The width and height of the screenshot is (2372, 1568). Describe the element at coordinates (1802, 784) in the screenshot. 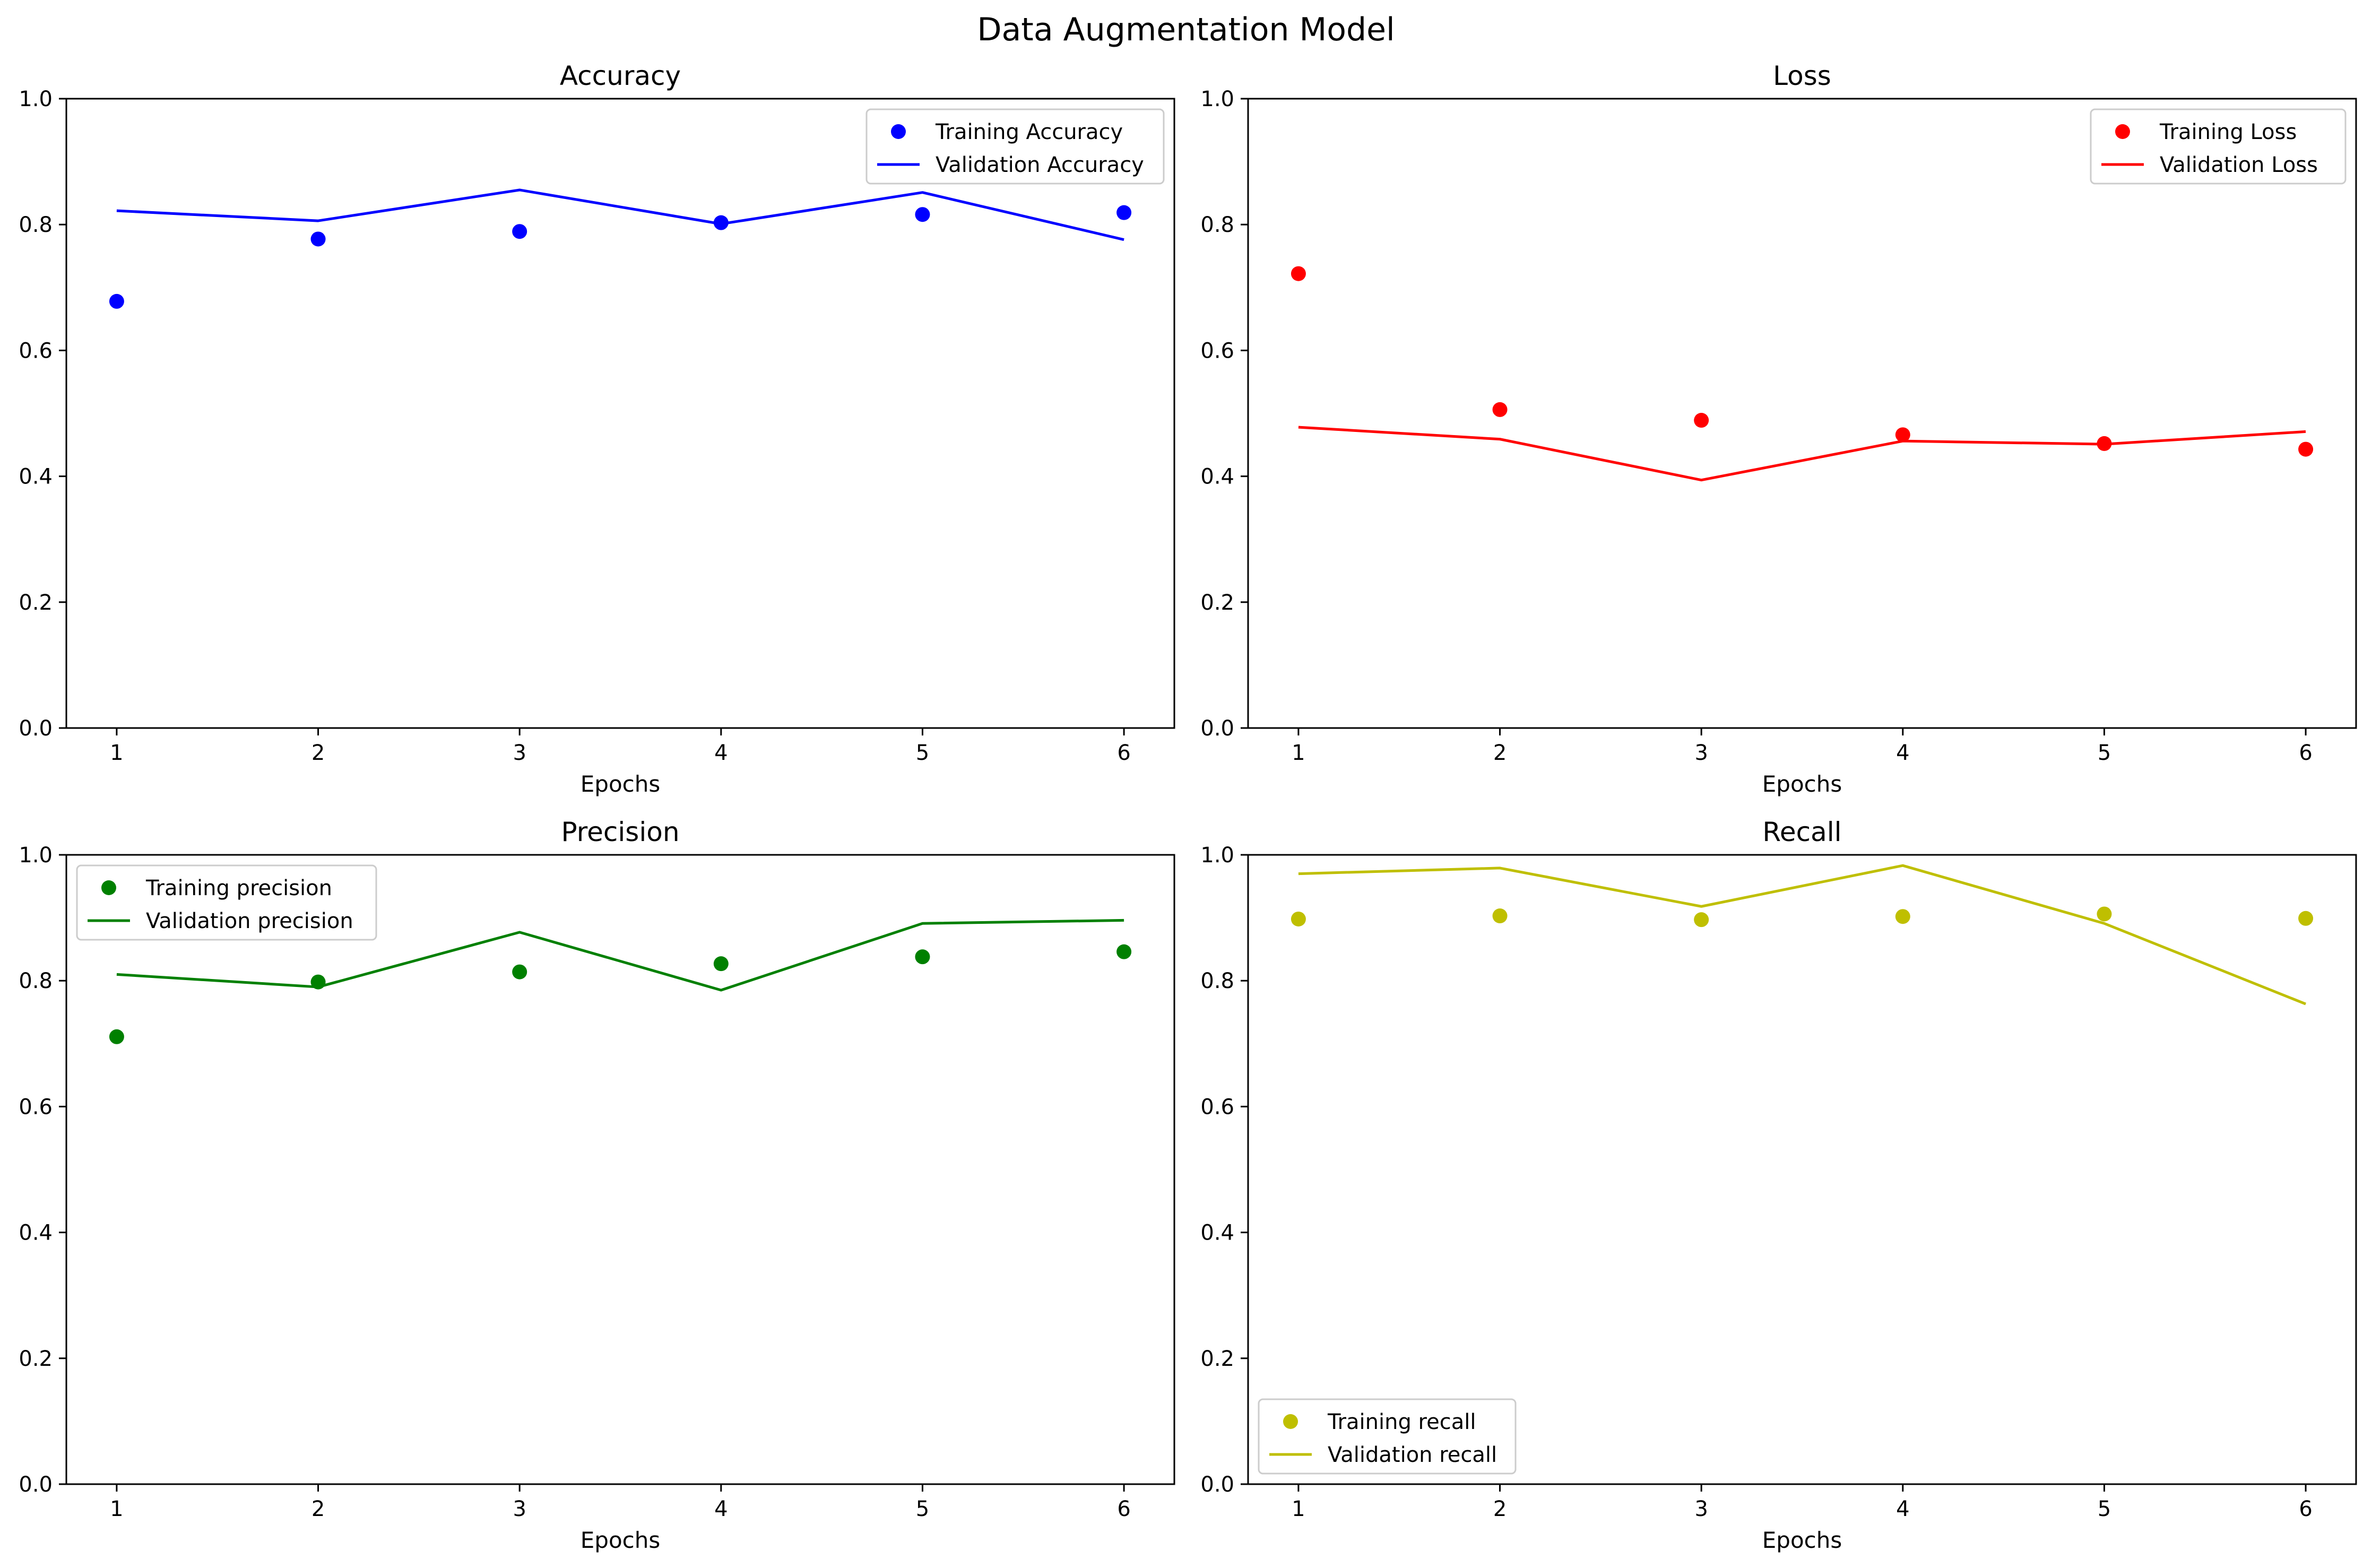

I see `loss-chart-x-axis-label: Epochs` at that location.